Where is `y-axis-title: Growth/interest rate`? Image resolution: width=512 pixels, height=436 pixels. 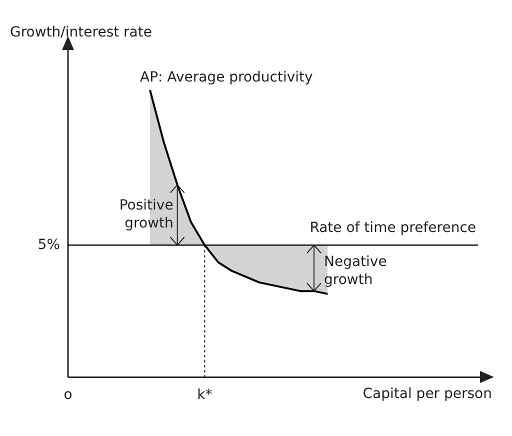 y-axis-title: Growth/interest rate is located at coordinates (81, 32).